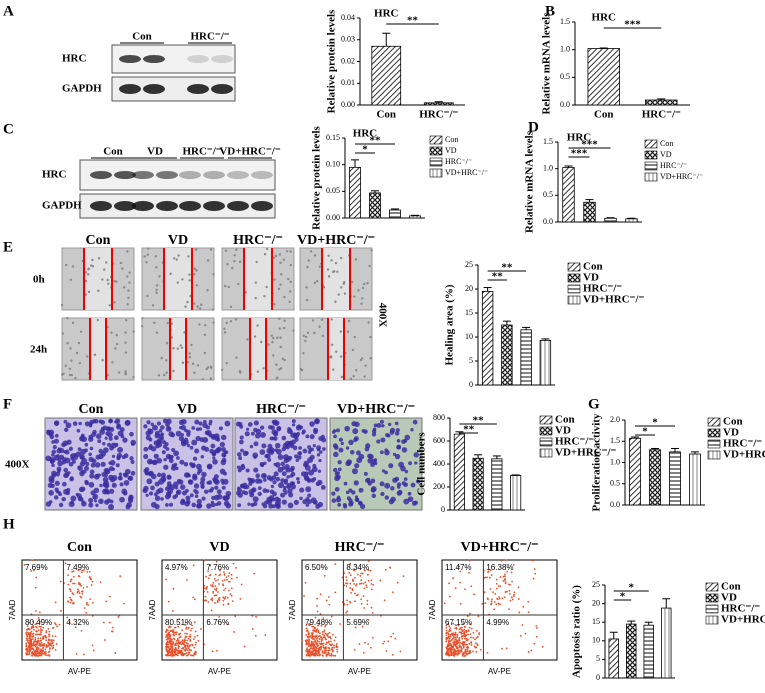 This screenshot has width=765, height=693. What do you see at coordinates (610, 220) in the screenshot?
I see `bar` at bounding box center [610, 220].